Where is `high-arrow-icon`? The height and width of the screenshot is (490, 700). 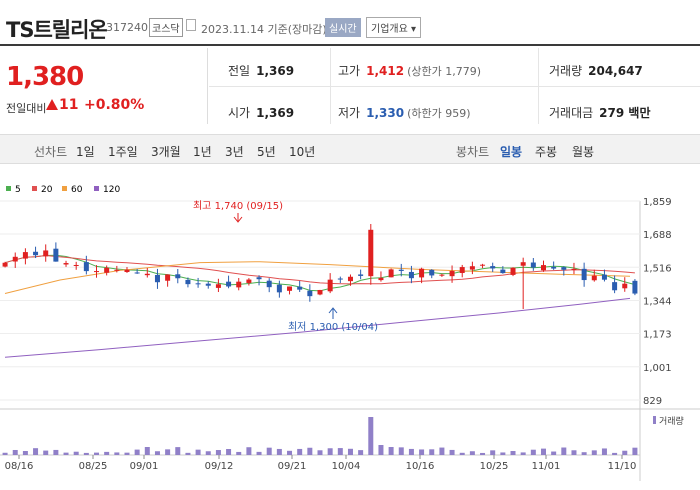
high-arrow-icon is located at coordinates (238, 218).